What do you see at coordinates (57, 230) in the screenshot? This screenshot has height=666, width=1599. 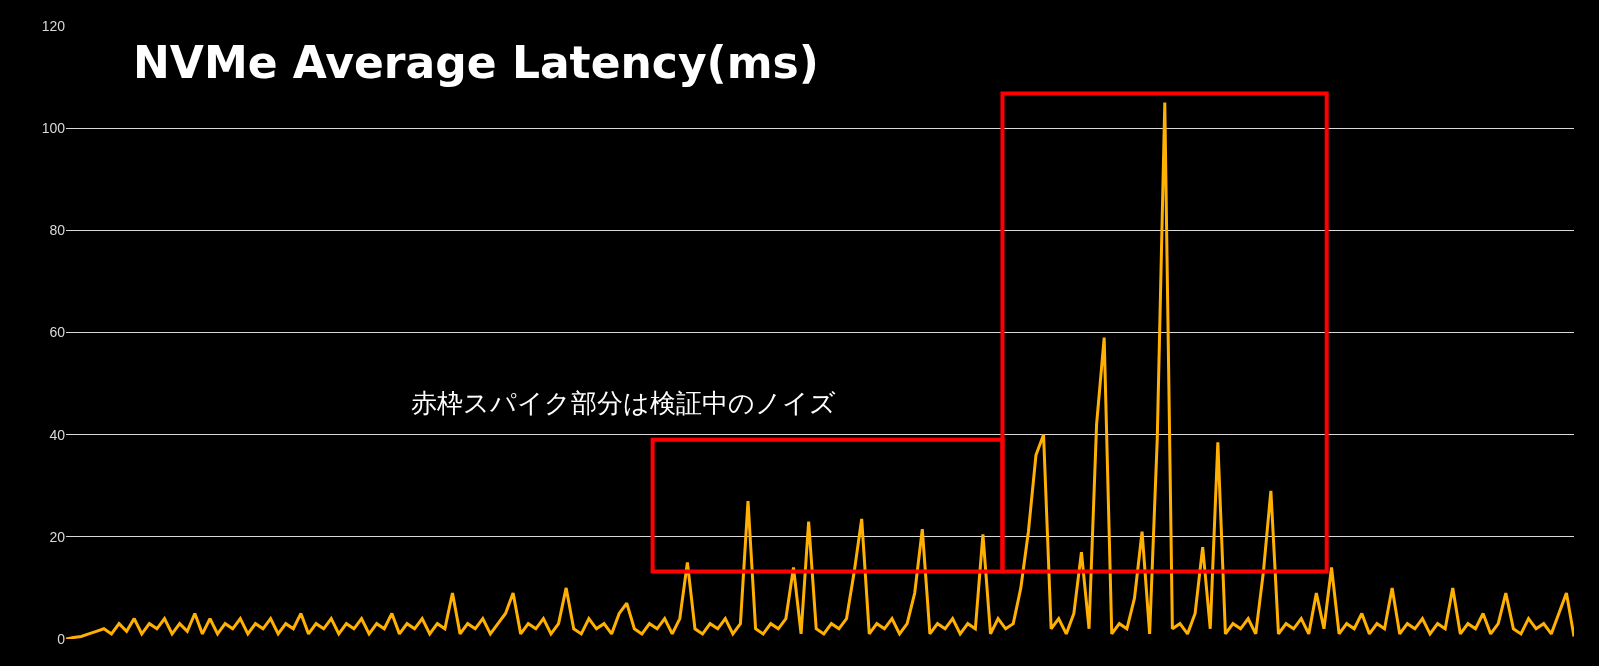 I see `y-tick-label: 80` at bounding box center [57, 230].